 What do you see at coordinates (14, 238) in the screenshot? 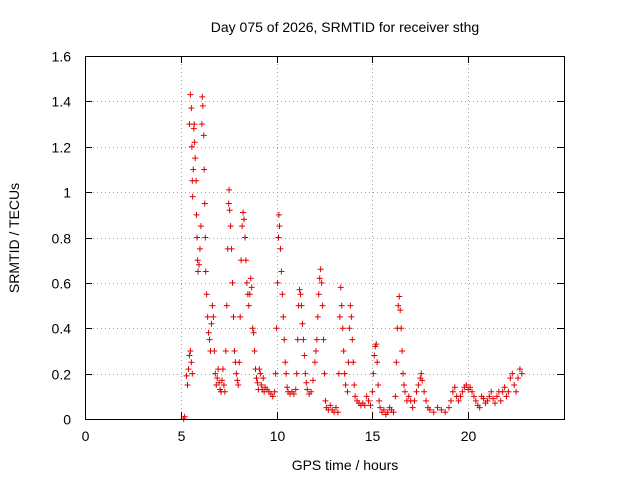
I see `y-axis-label: SRMTID / TECUs` at bounding box center [14, 238].